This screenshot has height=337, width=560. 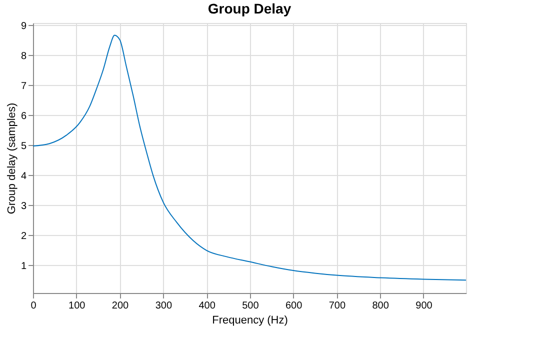 I want to click on chart-title: Group Delay, so click(x=250, y=8).